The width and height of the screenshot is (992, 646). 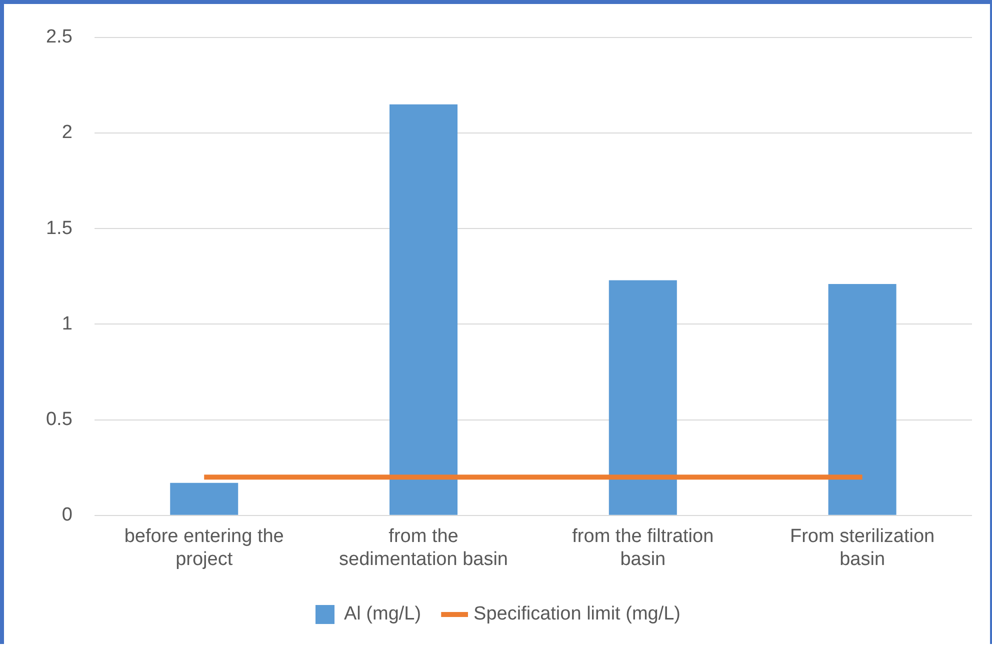 What do you see at coordinates (59, 419) in the screenshot?
I see `y-tick-label: 0.5` at bounding box center [59, 419].